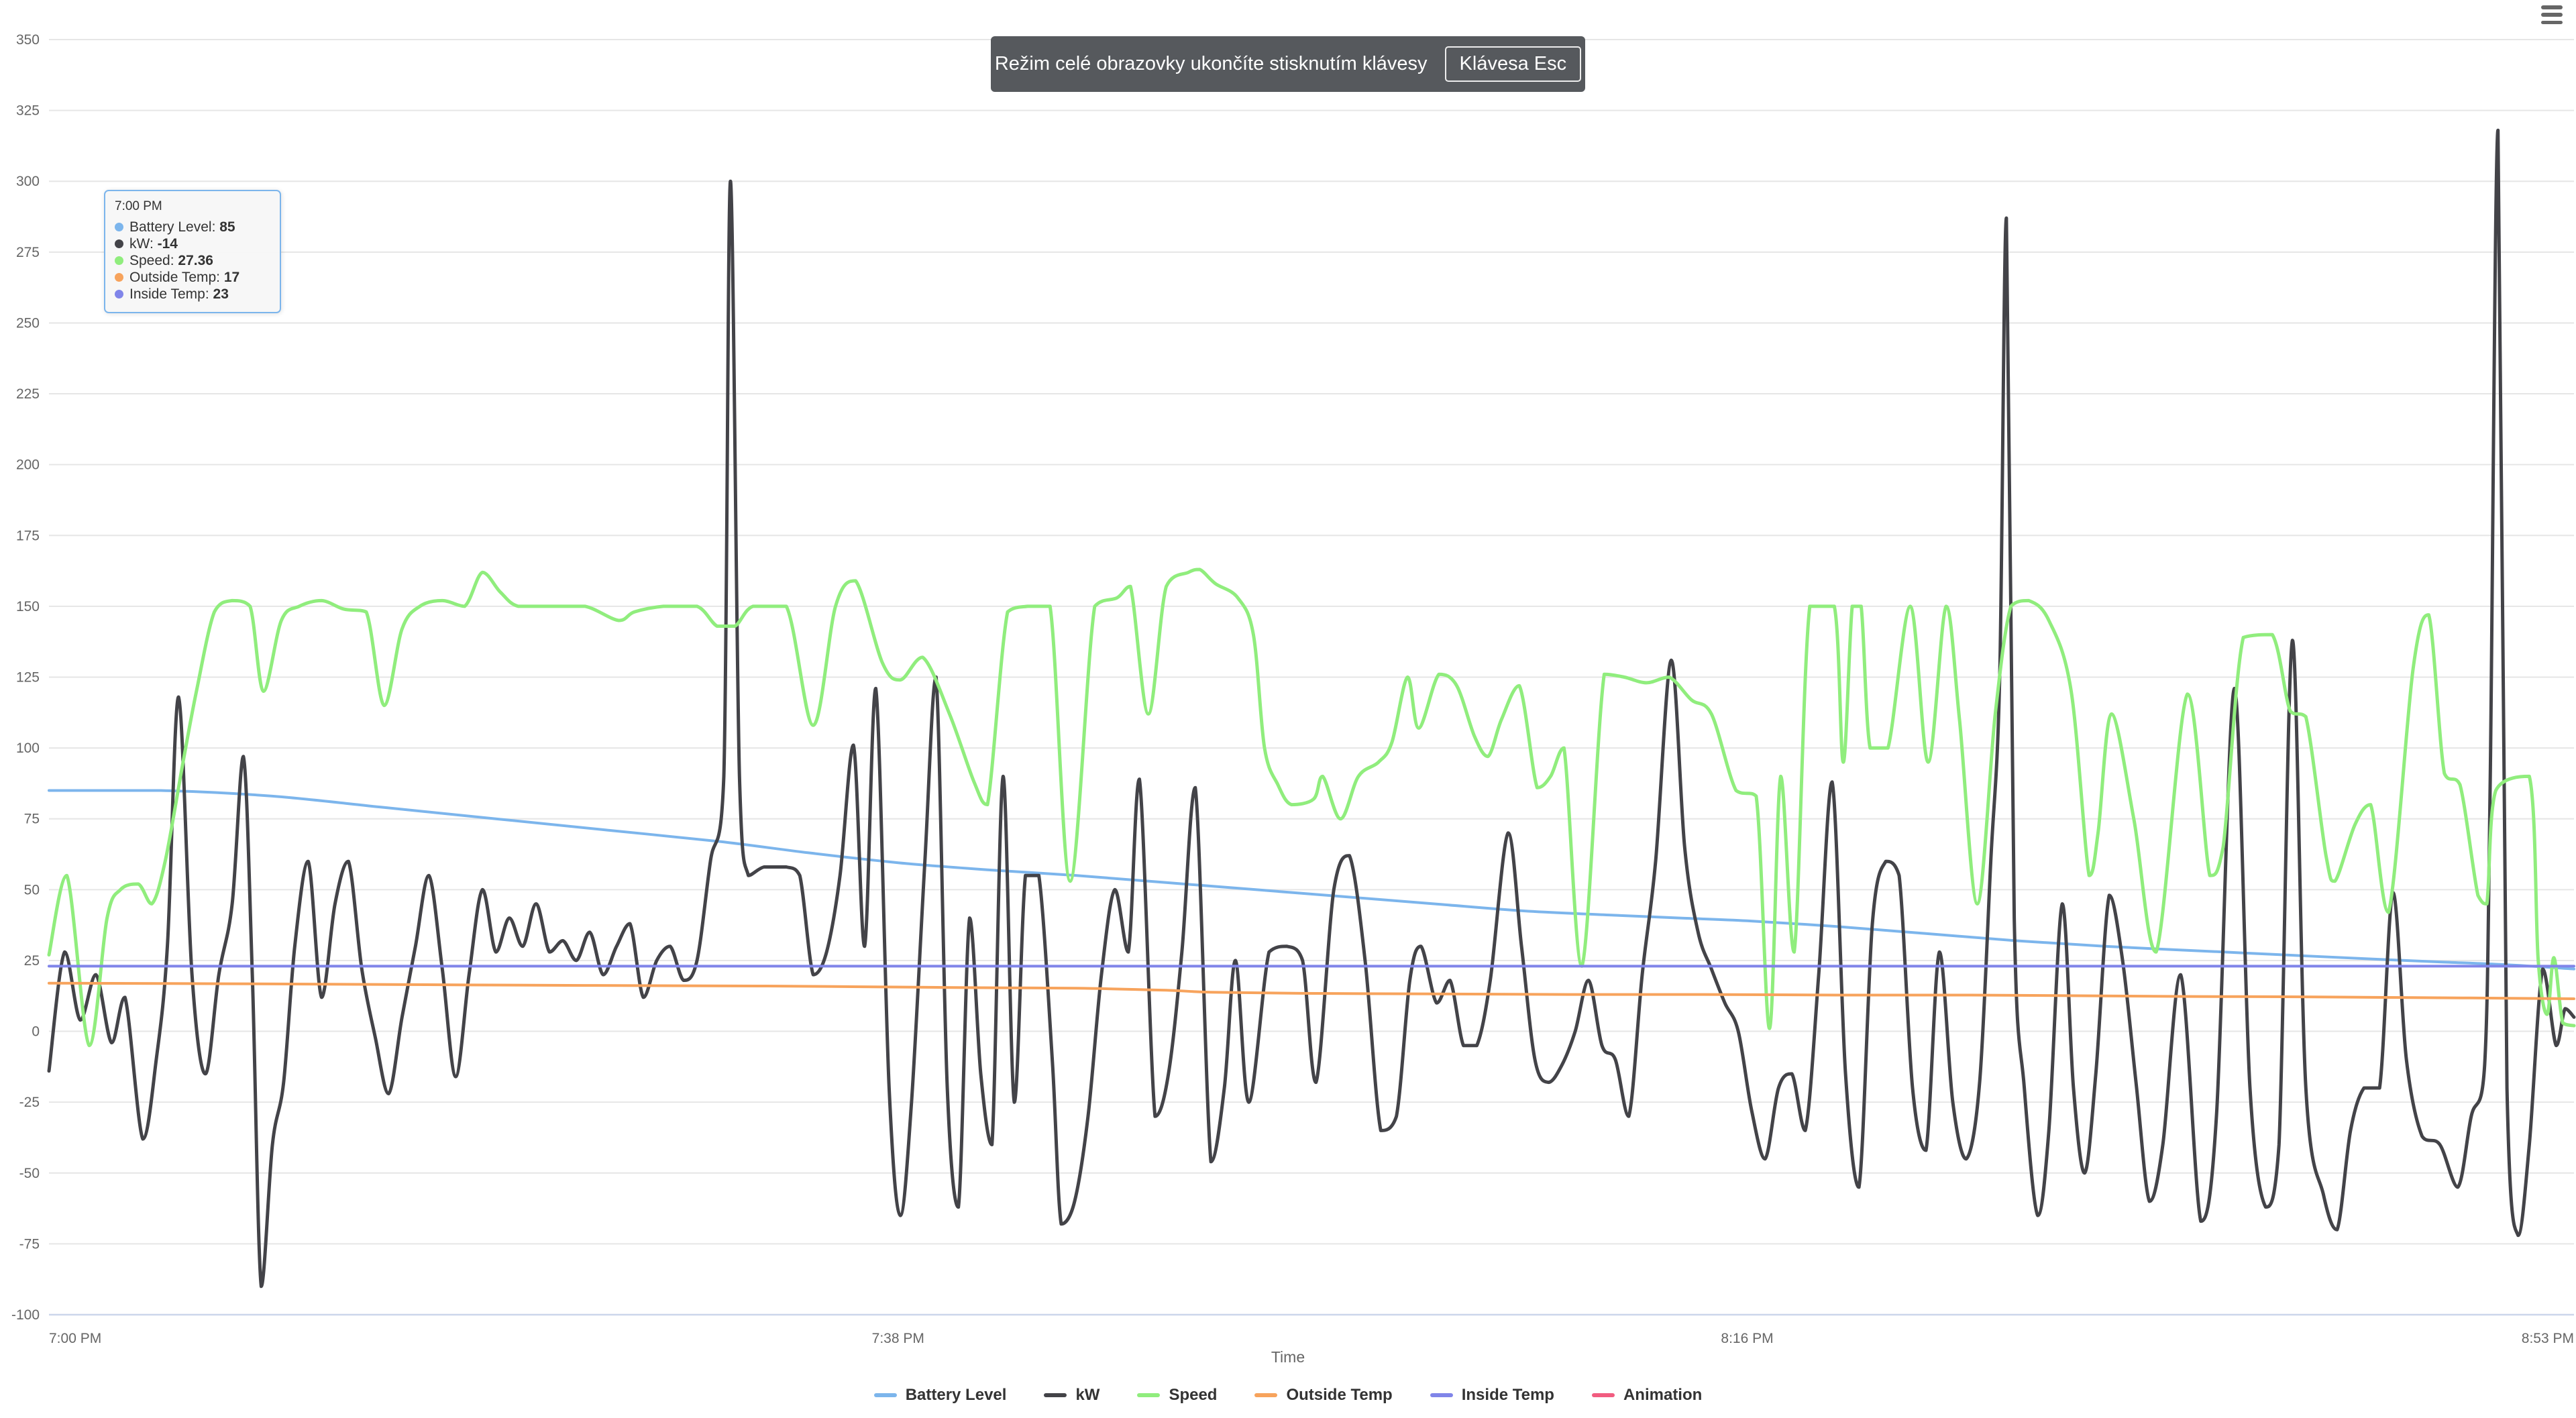  What do you see at coordinates (1663, 1395) in the screenshot?
I see `legend-label: Animation` at bounding box center [1663, 1395].